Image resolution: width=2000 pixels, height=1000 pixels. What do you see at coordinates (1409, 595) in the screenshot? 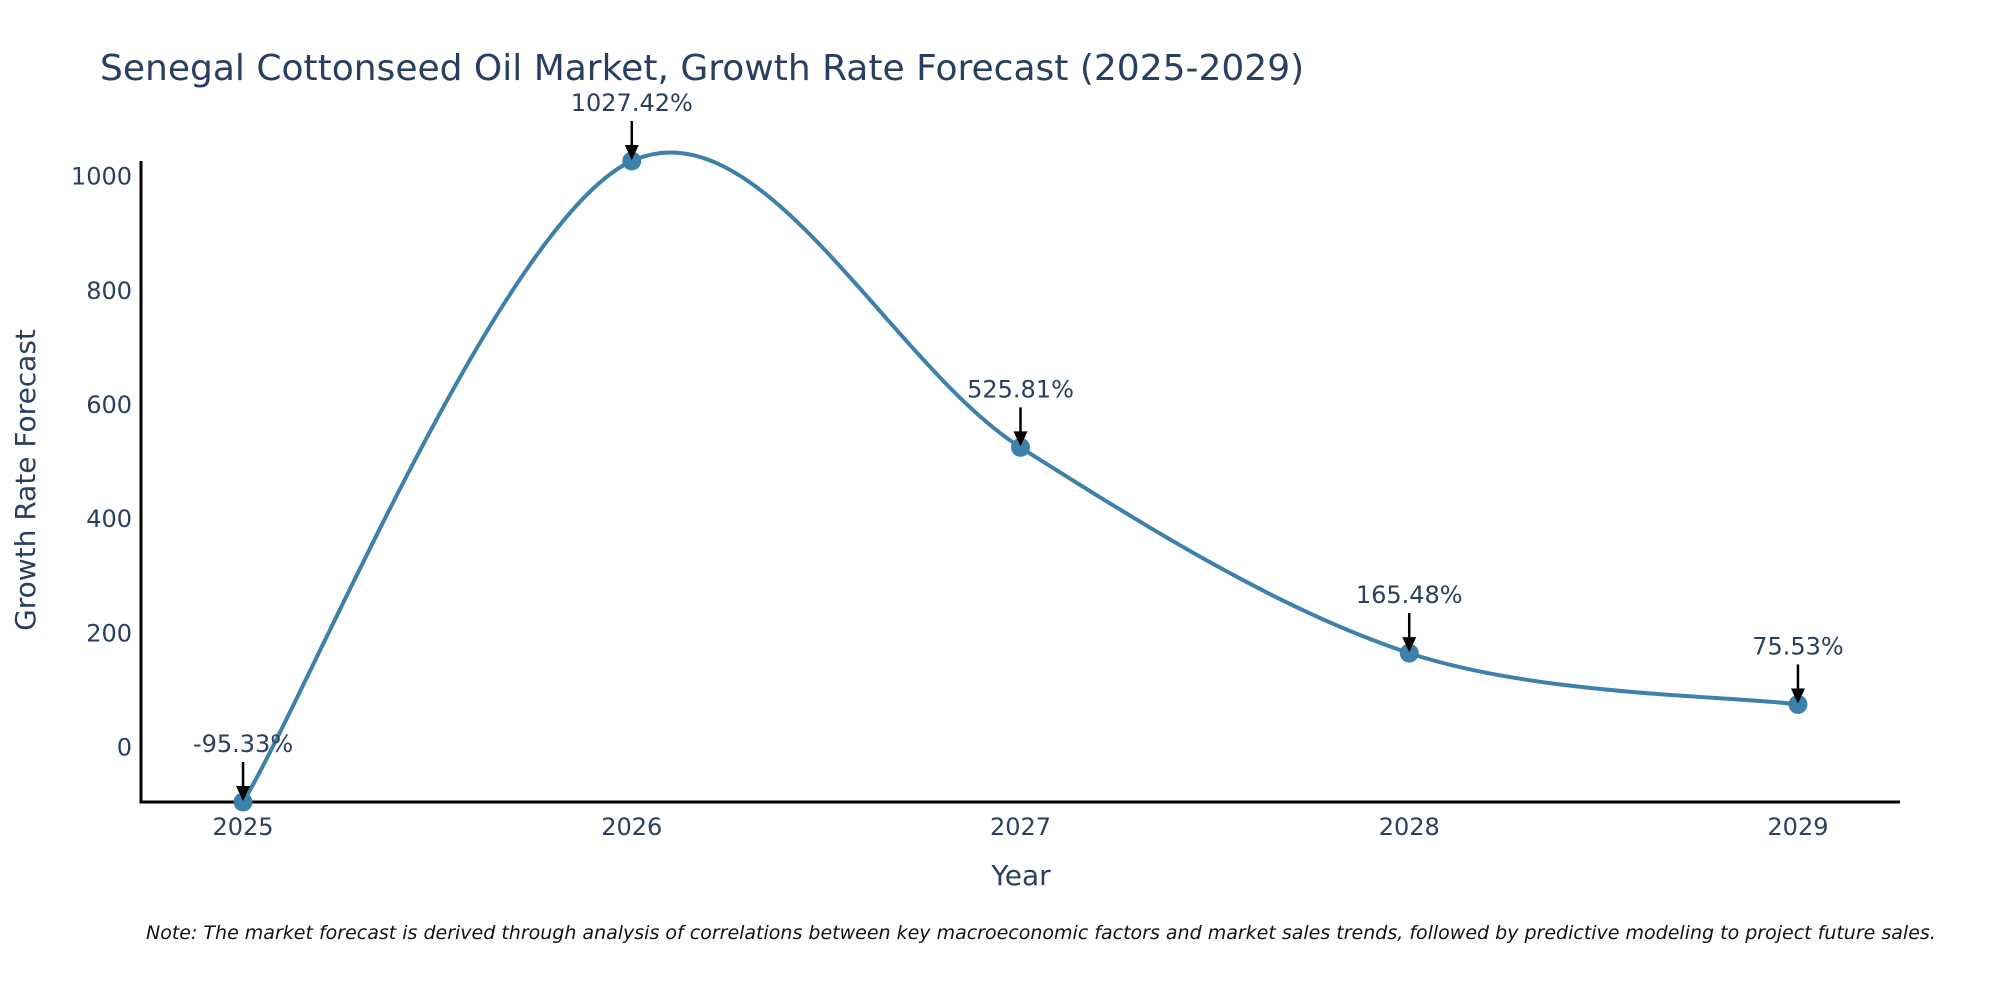
I see `data-label: 165.48%` at bounding box center [1409, 595].